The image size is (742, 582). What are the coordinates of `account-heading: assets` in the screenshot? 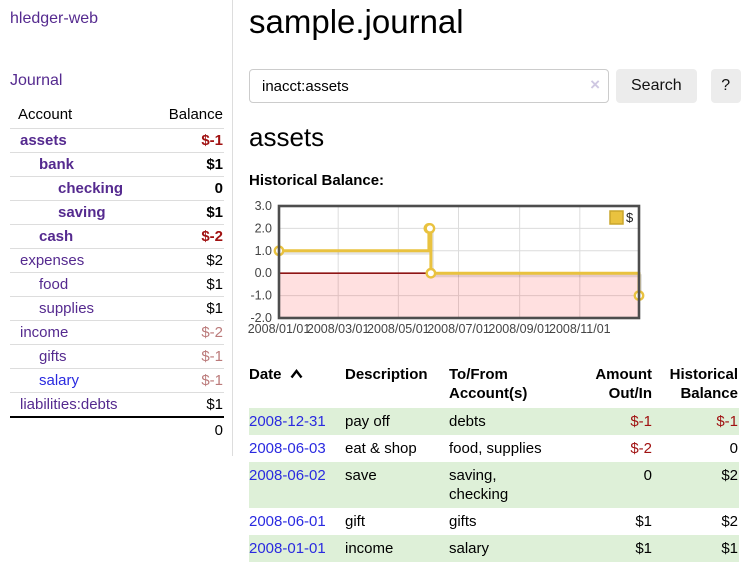 It's located at (287, 137).